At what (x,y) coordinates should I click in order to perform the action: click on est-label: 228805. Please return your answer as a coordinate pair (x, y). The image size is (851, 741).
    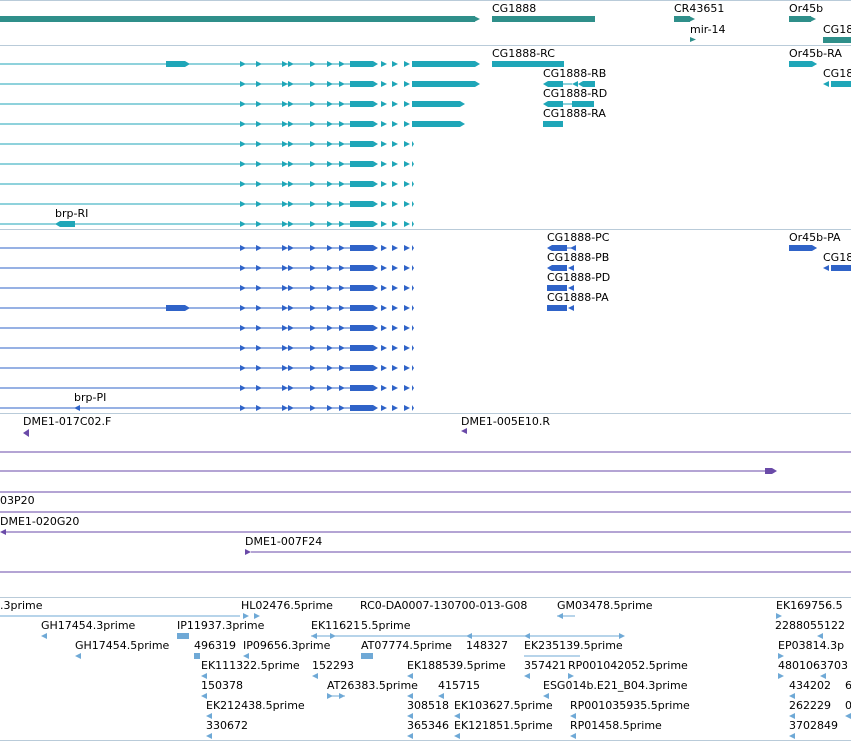
    Looking at the image, I should click on (796, 625).